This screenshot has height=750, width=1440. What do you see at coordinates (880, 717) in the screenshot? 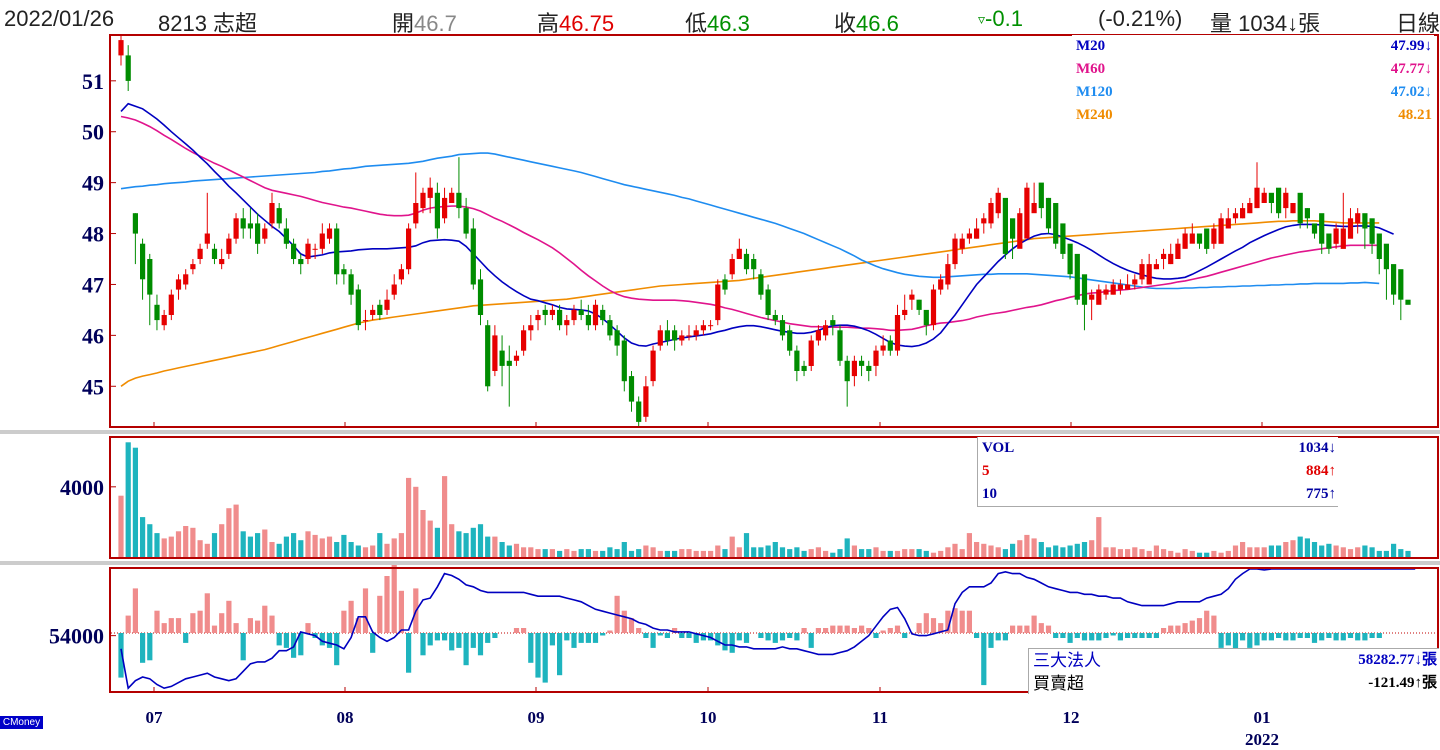
I see `month-label: 11` at bounding box center [880, 717].